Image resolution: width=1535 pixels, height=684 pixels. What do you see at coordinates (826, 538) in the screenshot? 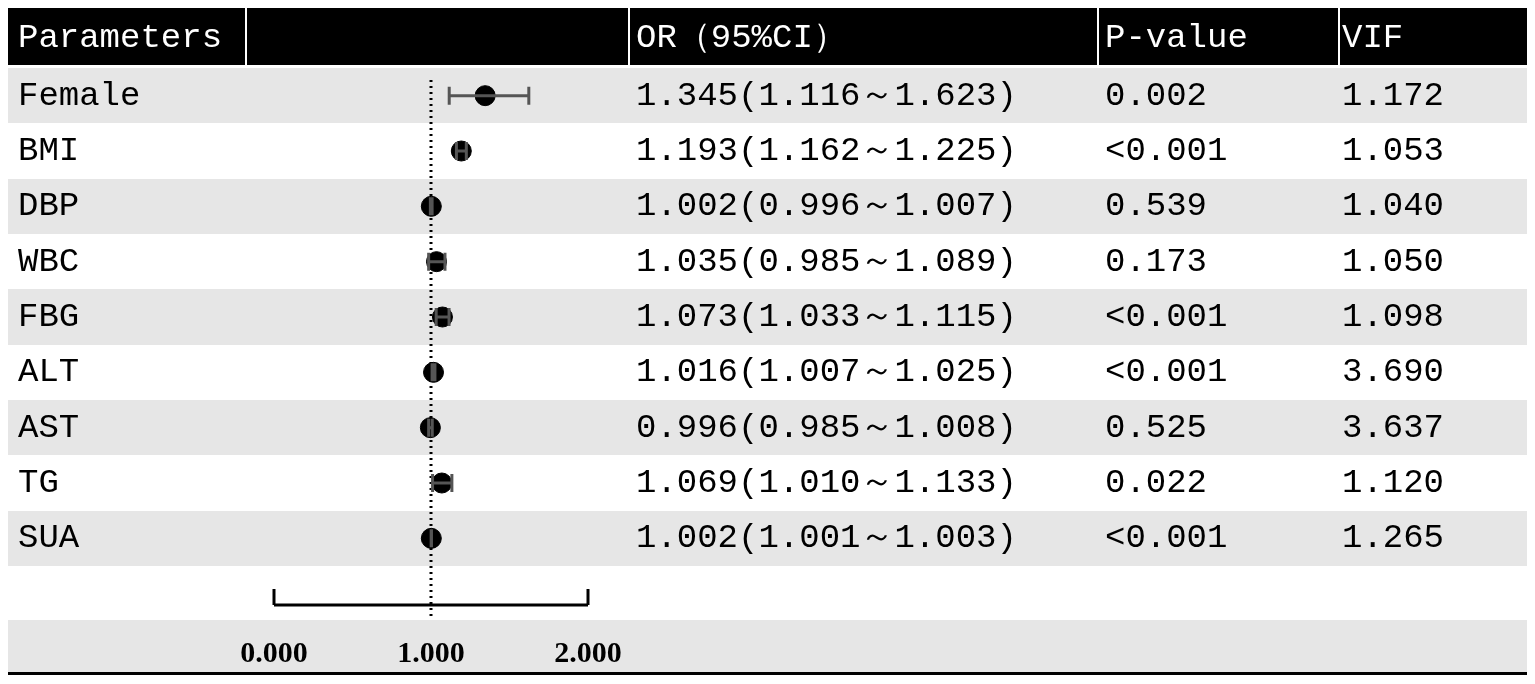
I see `data-label: 1.002(1.001～1.003)` at bounding box center [826, 538].